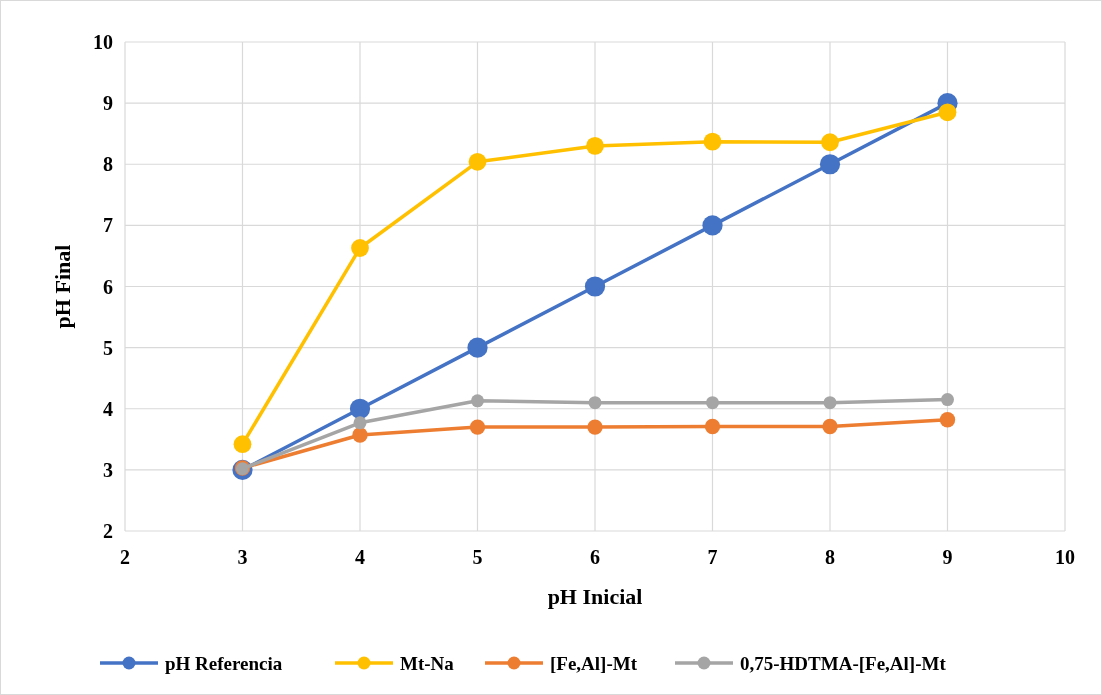 The height and width of the screenshot is (695, 1102). I want to click on y-axis-title: pH Final, so click(62, 286).